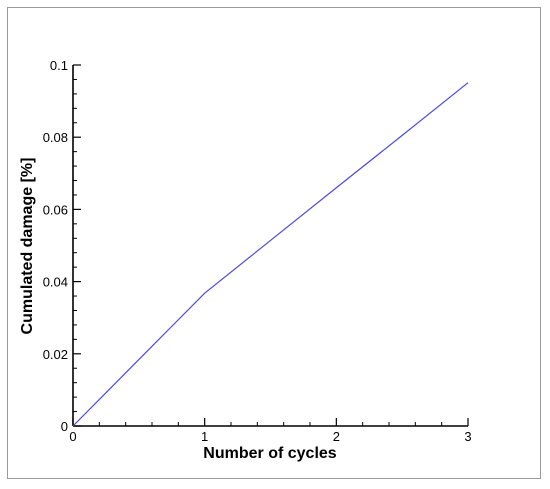 The image size is (550, 489). I want to click on x-tick-label: 3, so click(467, 436).